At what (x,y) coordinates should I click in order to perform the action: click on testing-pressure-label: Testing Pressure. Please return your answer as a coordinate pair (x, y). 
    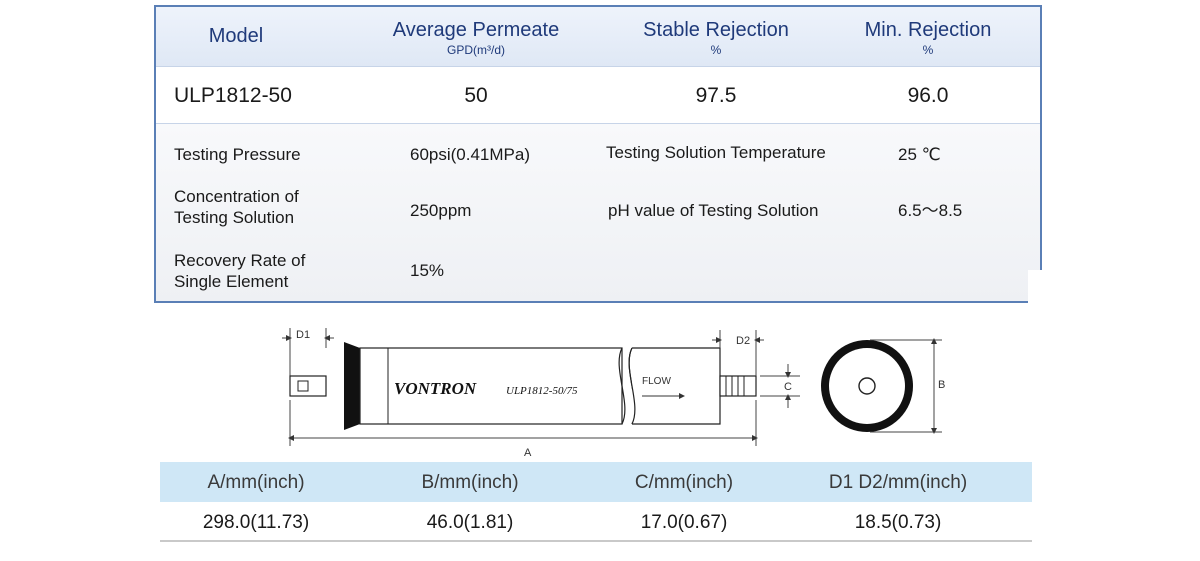
    Looking at the image, I should click on (237, 154).